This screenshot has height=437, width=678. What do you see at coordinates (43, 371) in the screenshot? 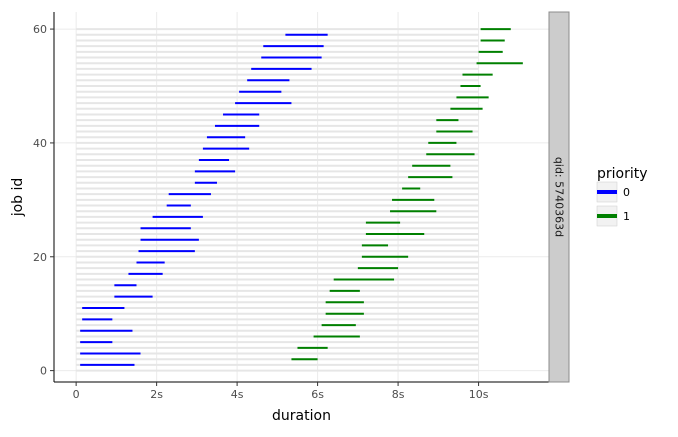
I see `y-tick-label: 0` at bounding box center [43, 371].